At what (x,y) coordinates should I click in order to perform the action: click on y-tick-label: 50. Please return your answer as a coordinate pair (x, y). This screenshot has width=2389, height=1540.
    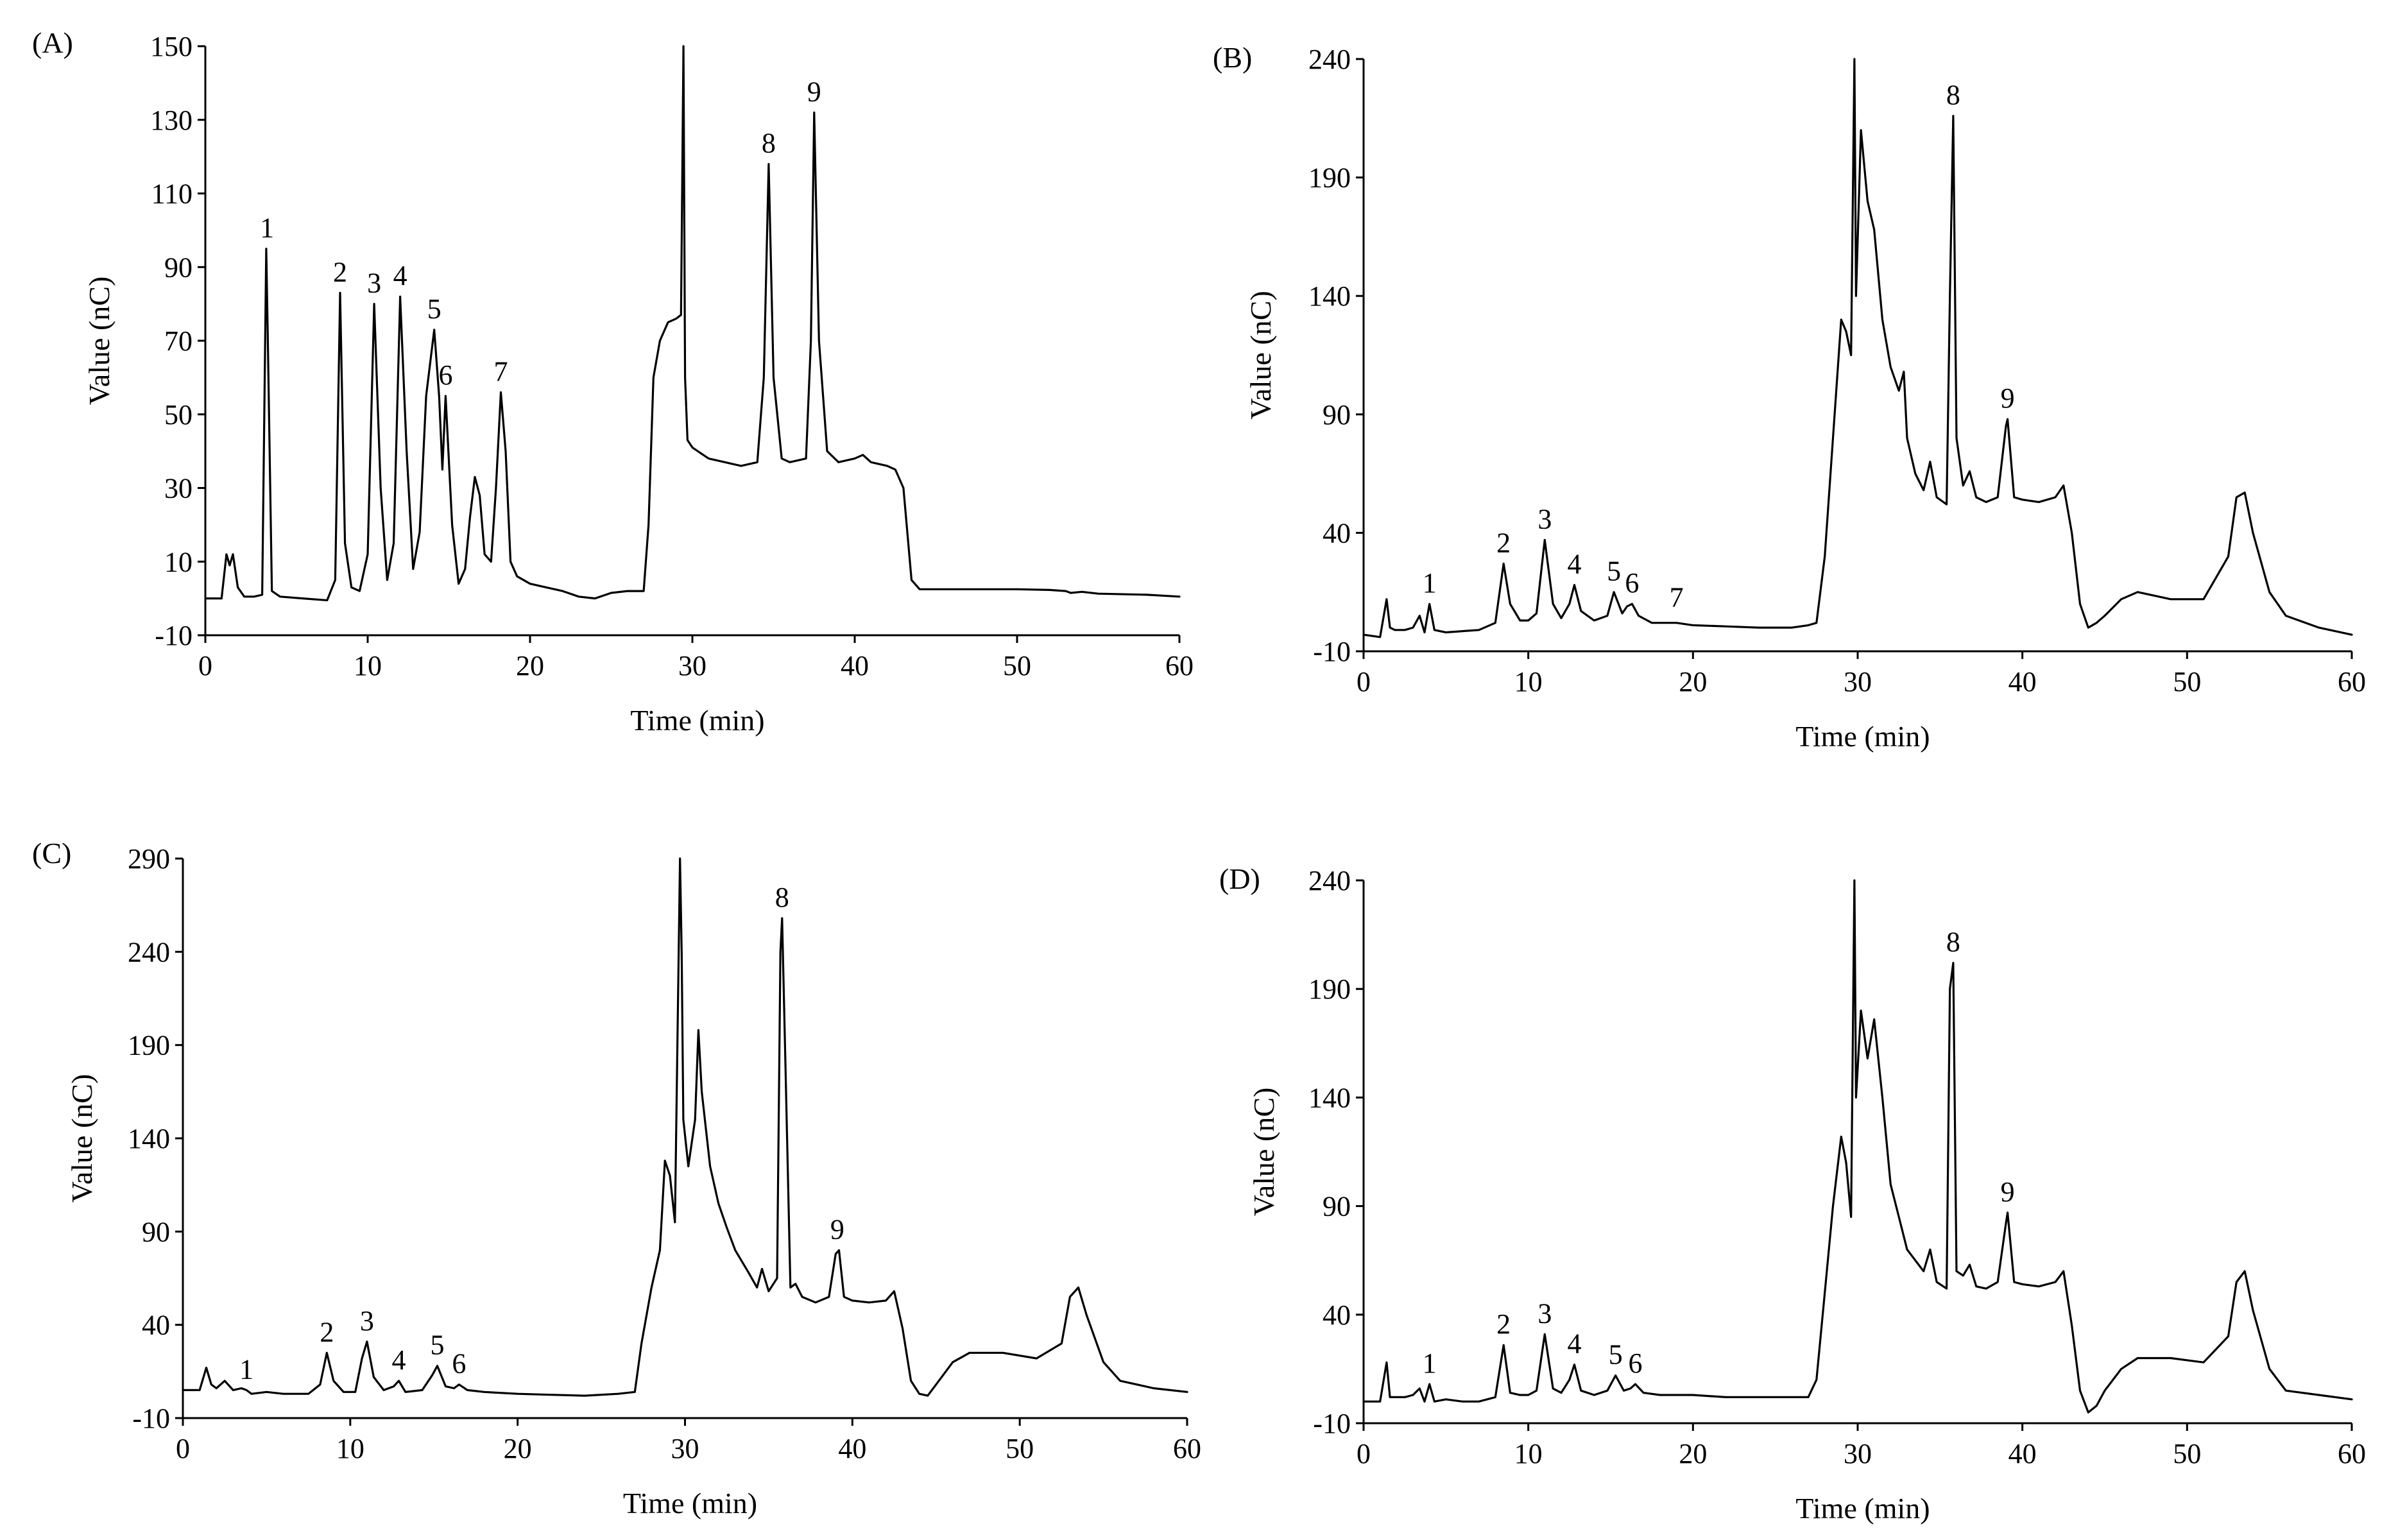
    Looking at the image, I should click on (178, 415).